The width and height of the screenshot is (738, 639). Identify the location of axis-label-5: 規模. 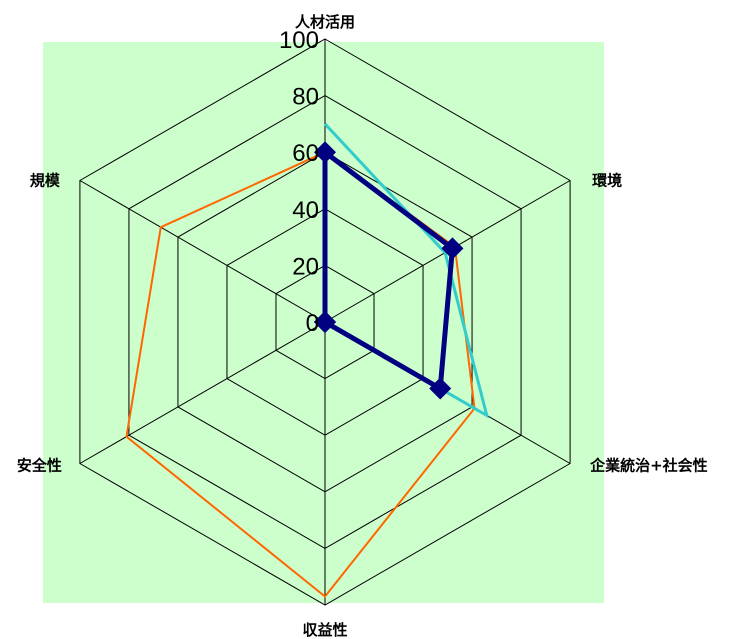
(45, 181).